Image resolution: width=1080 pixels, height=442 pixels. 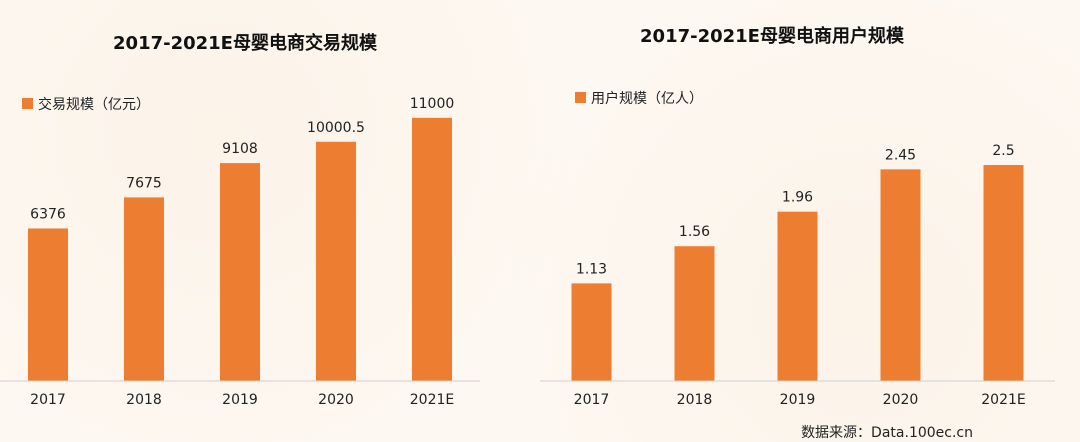 I want to click on data-label-2019: 9108, so click(x=240, y=149).